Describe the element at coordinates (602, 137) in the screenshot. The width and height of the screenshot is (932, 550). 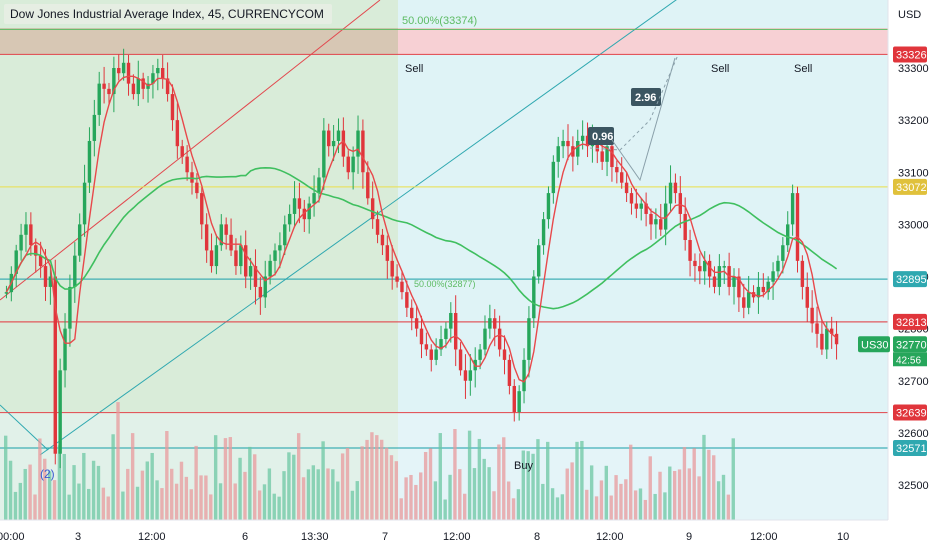
I see `callout-text-1: 0.96` at that location.